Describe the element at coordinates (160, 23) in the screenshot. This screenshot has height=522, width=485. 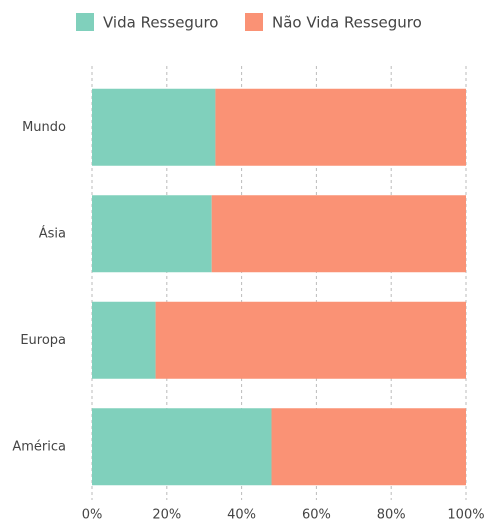
I see `legend-label: Vida Resseguro` at that location.